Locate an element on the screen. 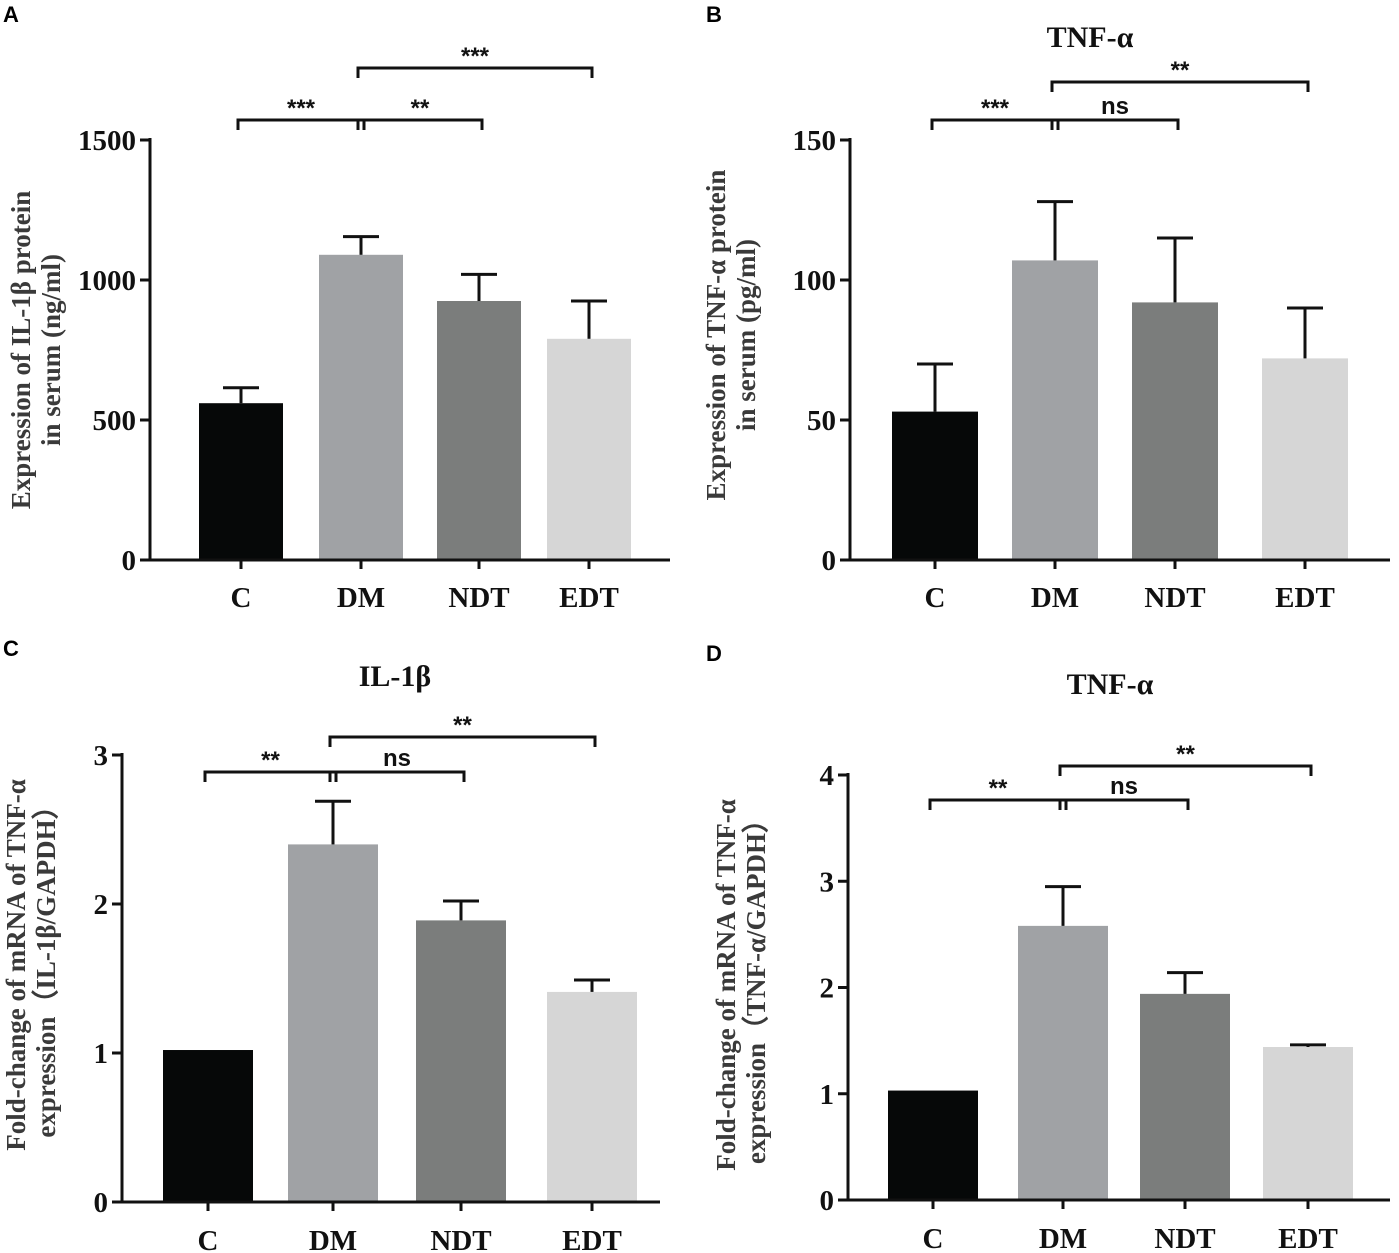 The image size is (1399, 1253). panel-a-sig-bracket-3: *** is located at coordinates (475, 60).